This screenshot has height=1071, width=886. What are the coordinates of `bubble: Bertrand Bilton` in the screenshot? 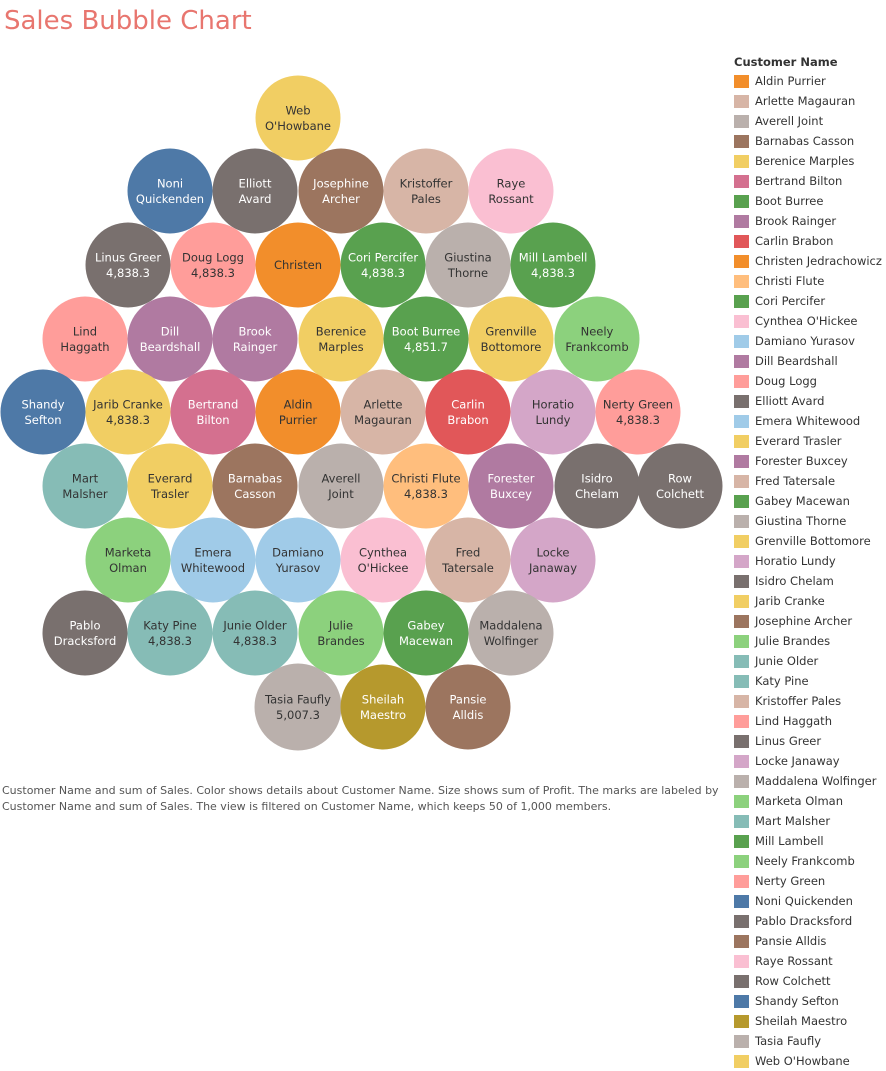 It's located at (213, 412).